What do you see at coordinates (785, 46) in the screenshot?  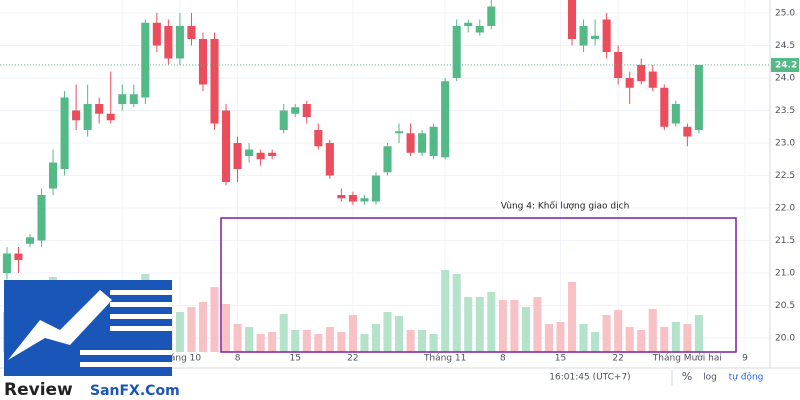 I see `y-tick-label: 24.5` at bounding box center [785, 46].